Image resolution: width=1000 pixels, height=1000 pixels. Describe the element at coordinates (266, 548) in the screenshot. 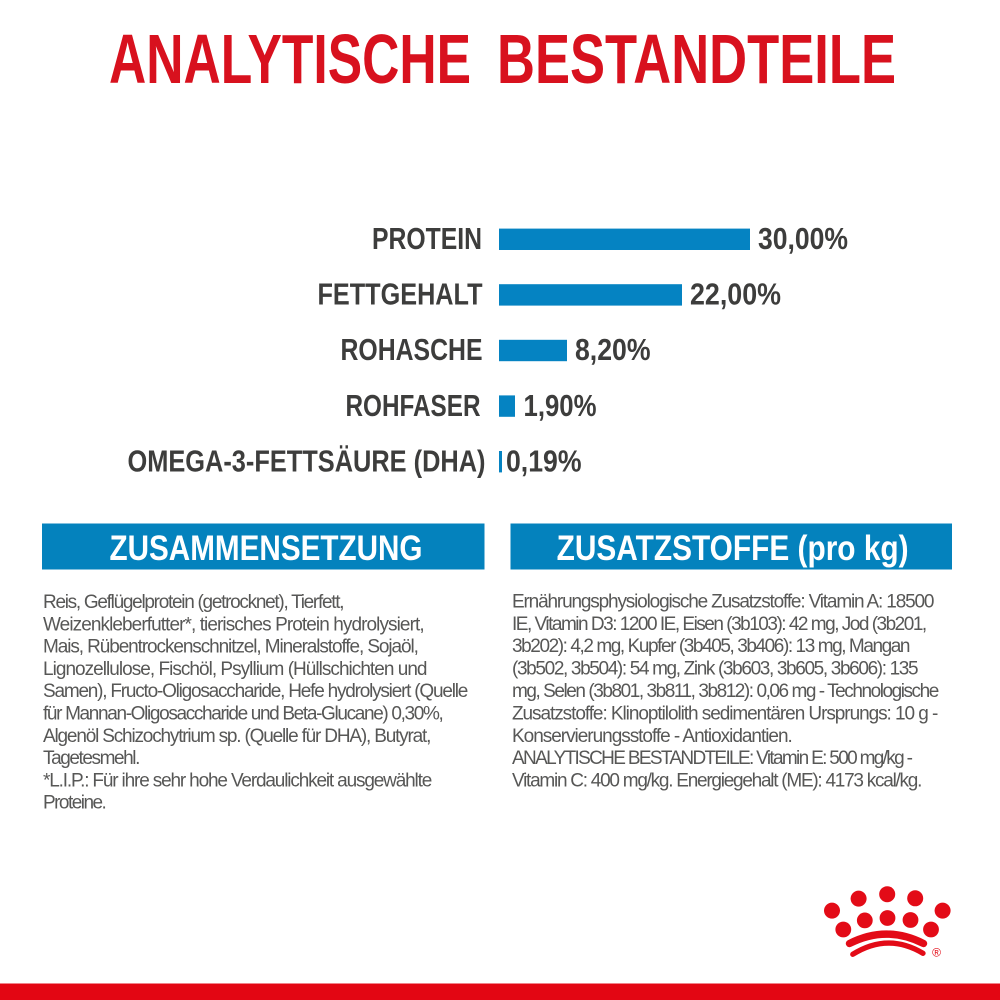

I see `svg-text: ZUSAMMENSETZUNG` at that location.